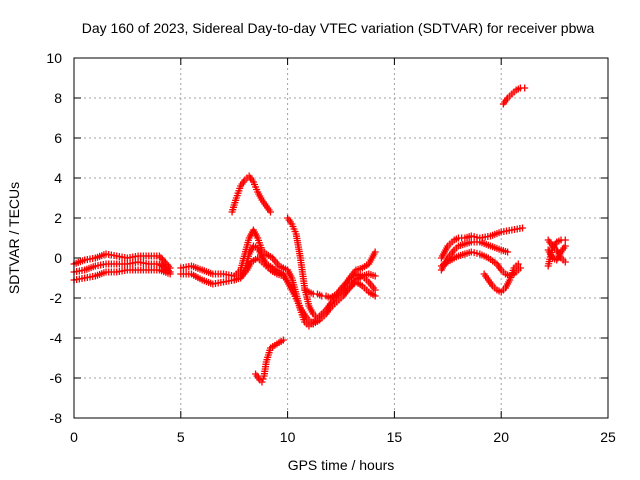 The image size is (640, 480). I want to click on x-tick-label: 25, so click(608, 437).